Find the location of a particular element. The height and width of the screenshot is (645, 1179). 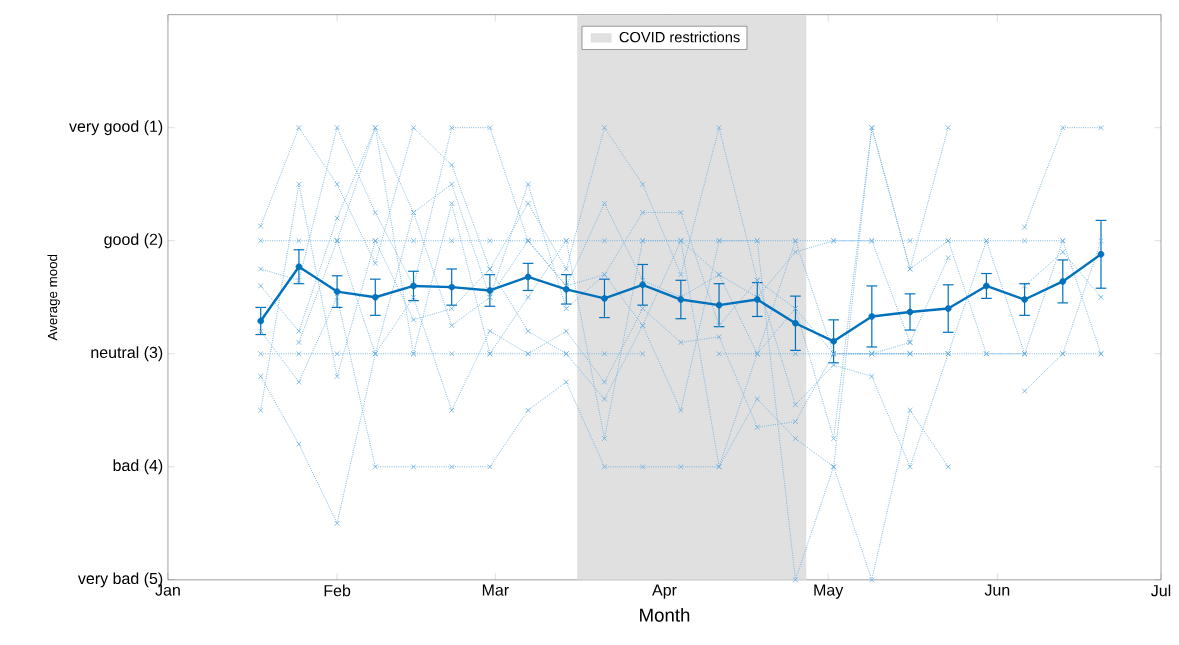

y-axis-title: Average mood is located at coordinates (53, 297).